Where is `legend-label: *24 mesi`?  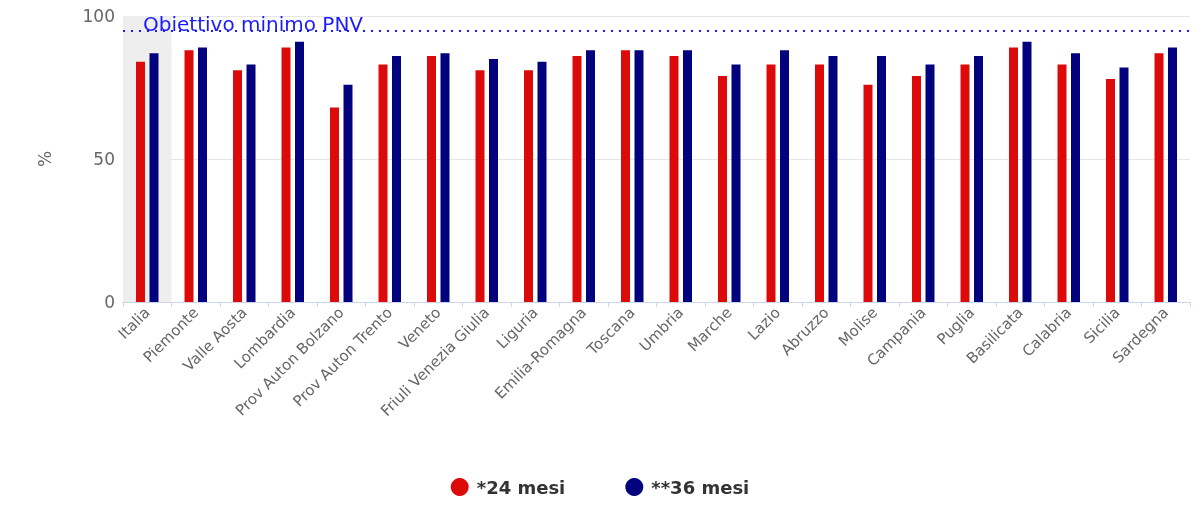
legend-label: *24 mesi is located at coordinates (521, 487).